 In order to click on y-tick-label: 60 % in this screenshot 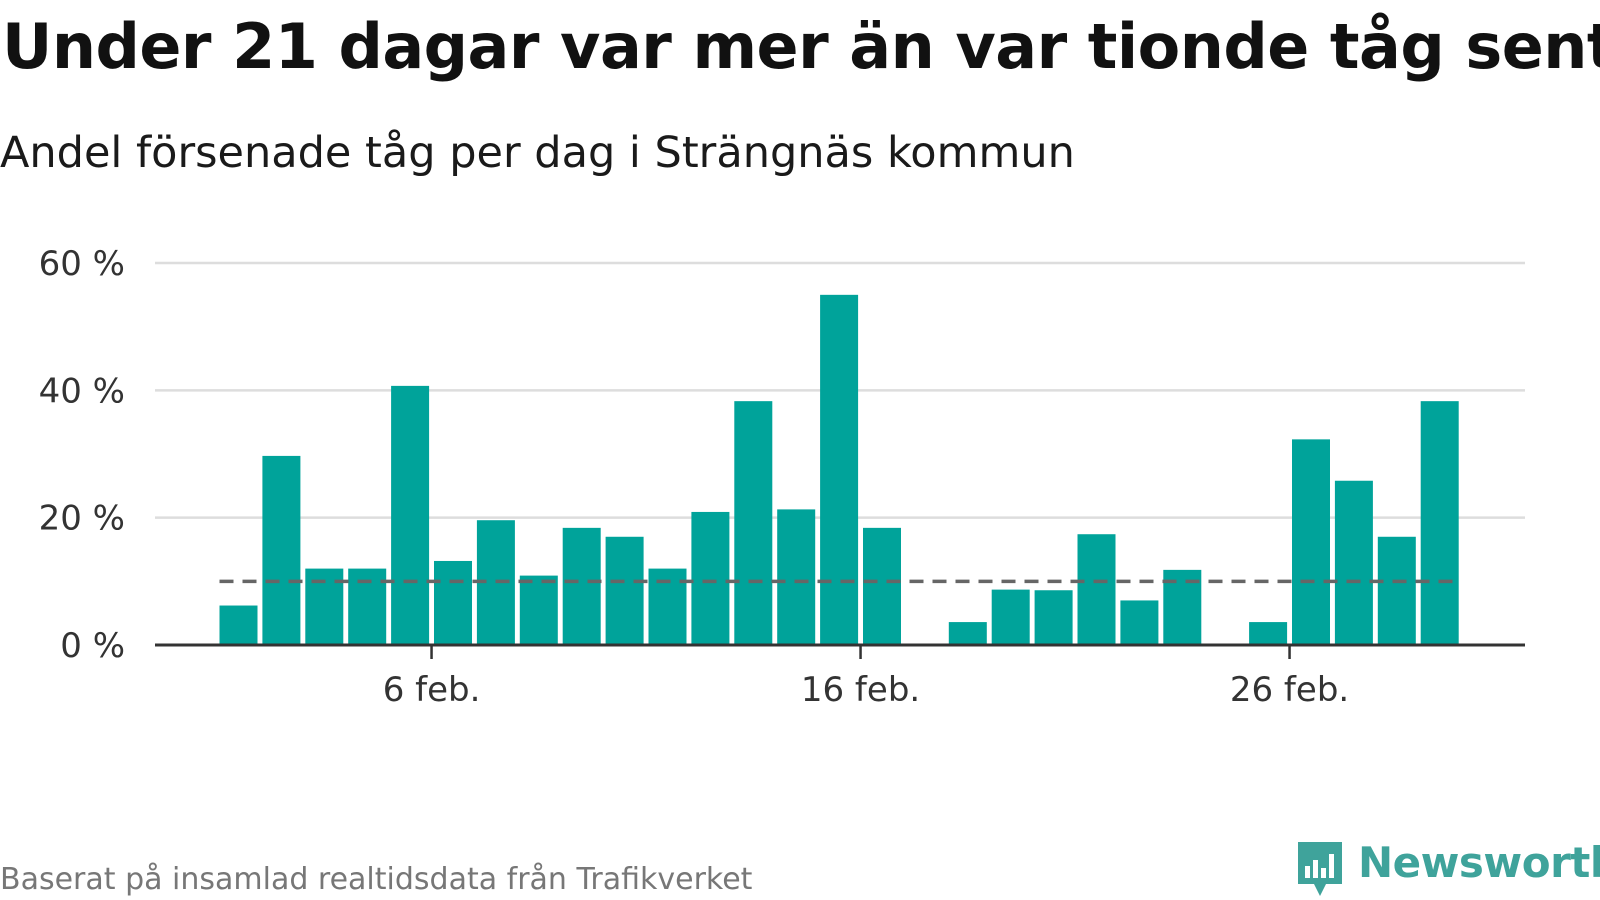, I will do `click(82, 264)`.